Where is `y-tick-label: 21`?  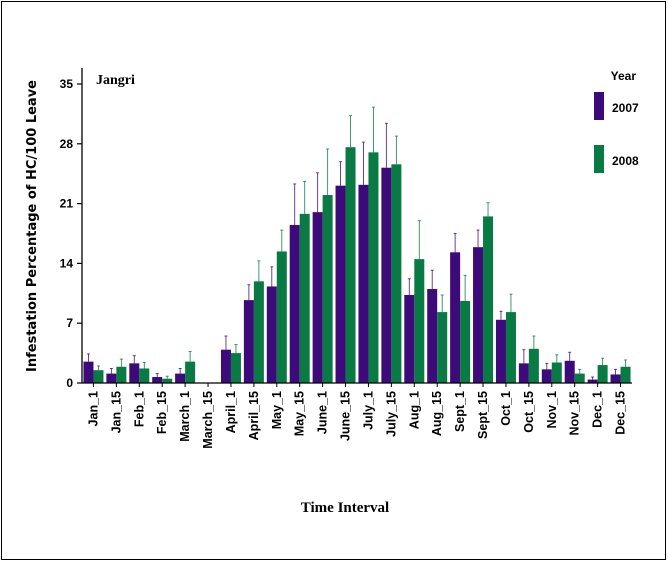 y-tick-label: 21 is located at coordinates (67, 204).